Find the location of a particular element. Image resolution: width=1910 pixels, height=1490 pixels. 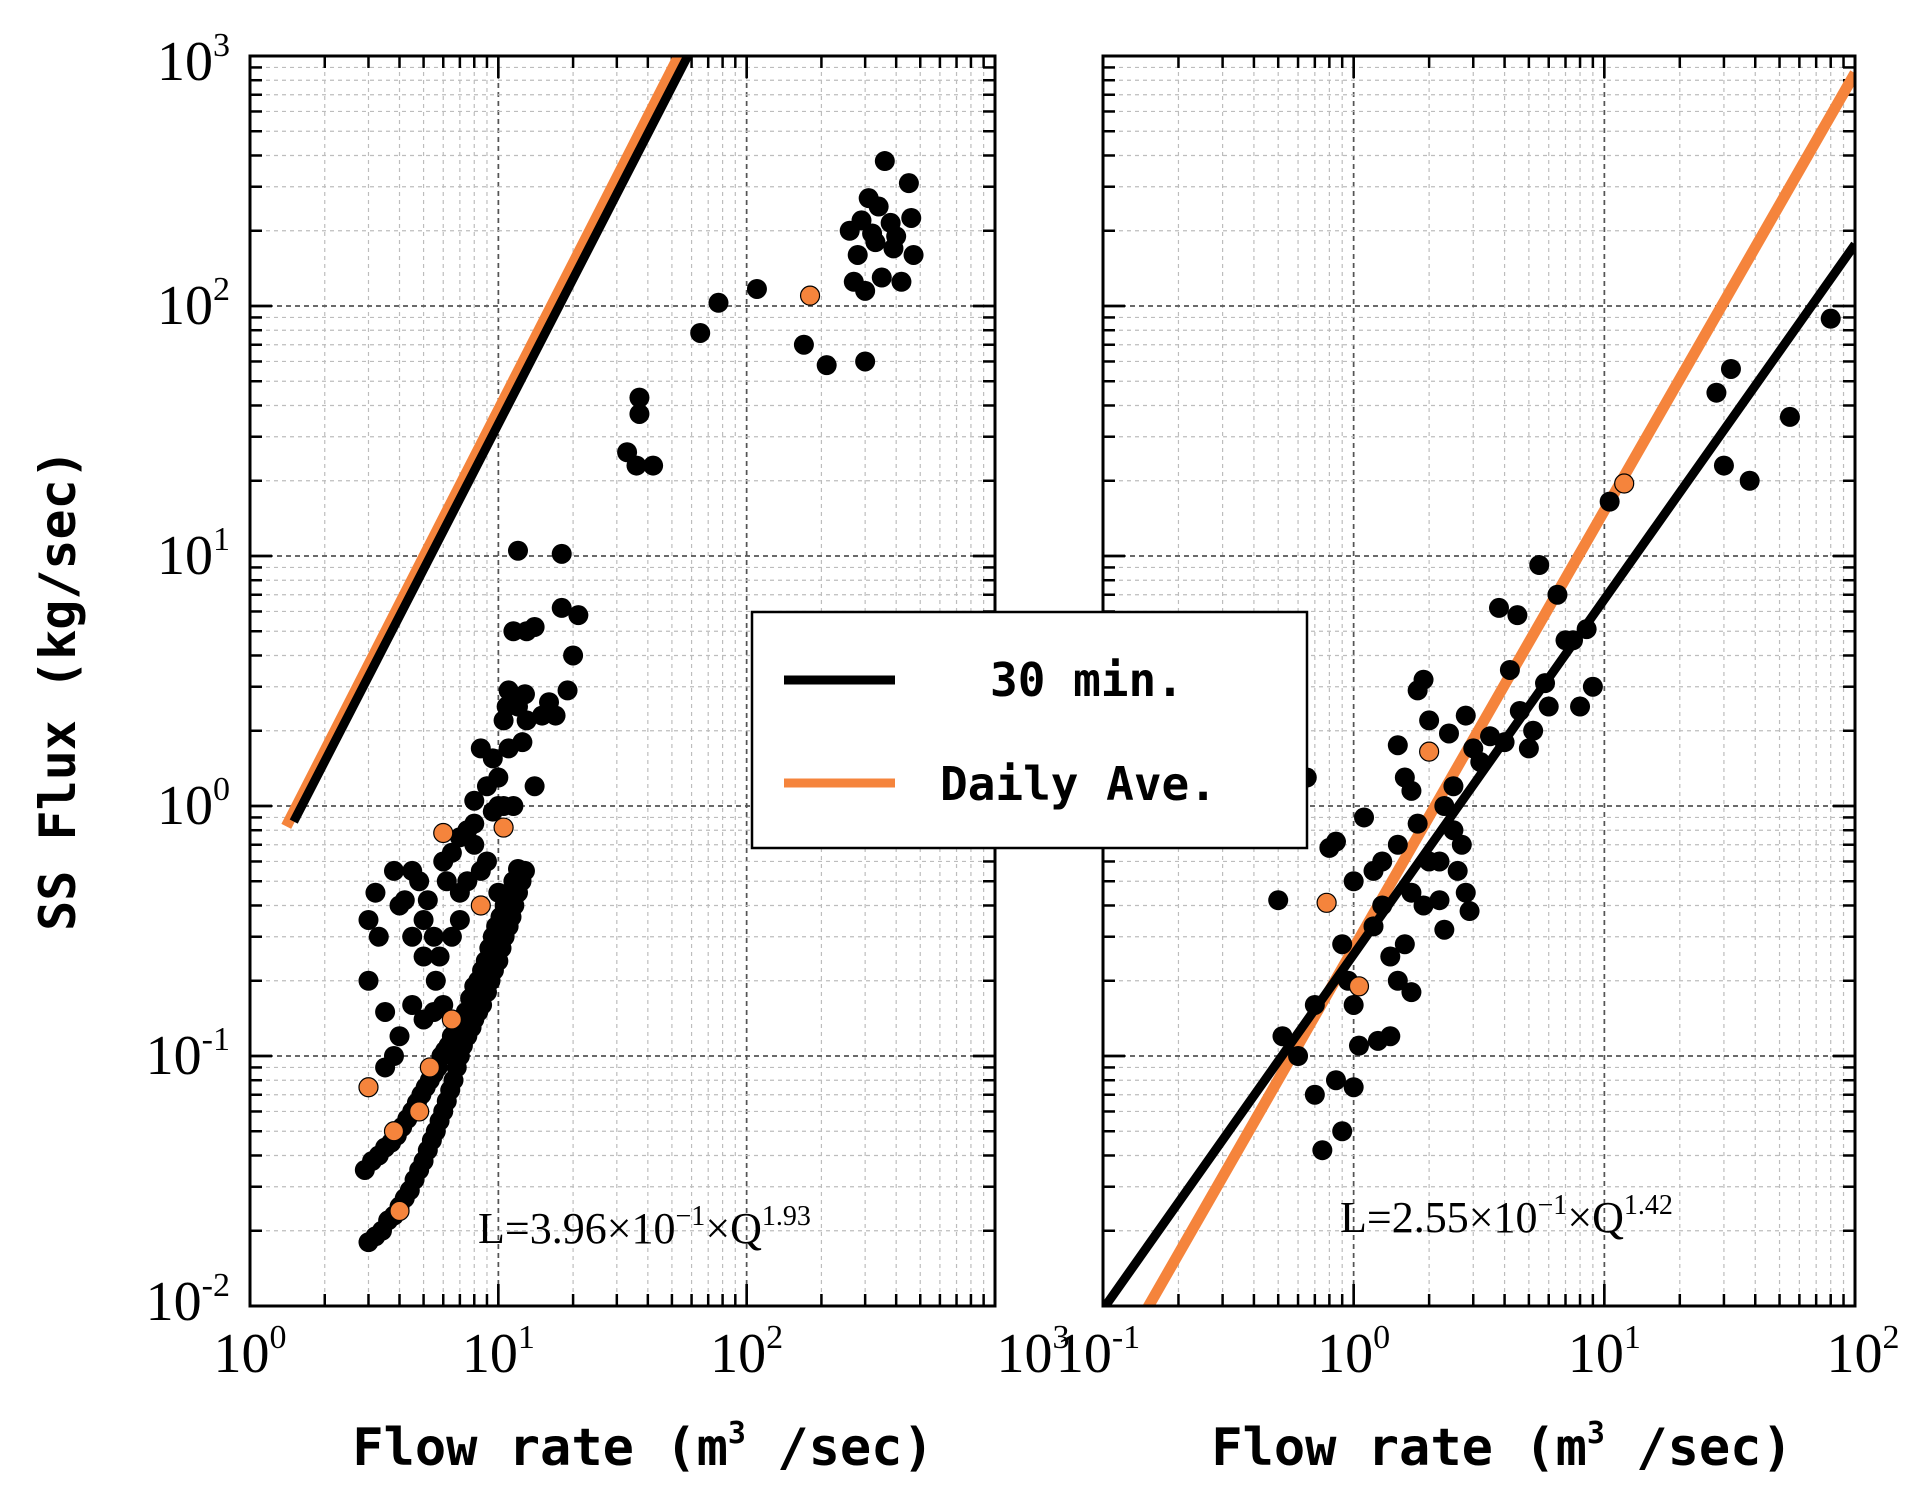

right-equation: L=2.55×10−1×Q1.42 is located at coordinates (1506, 1216).